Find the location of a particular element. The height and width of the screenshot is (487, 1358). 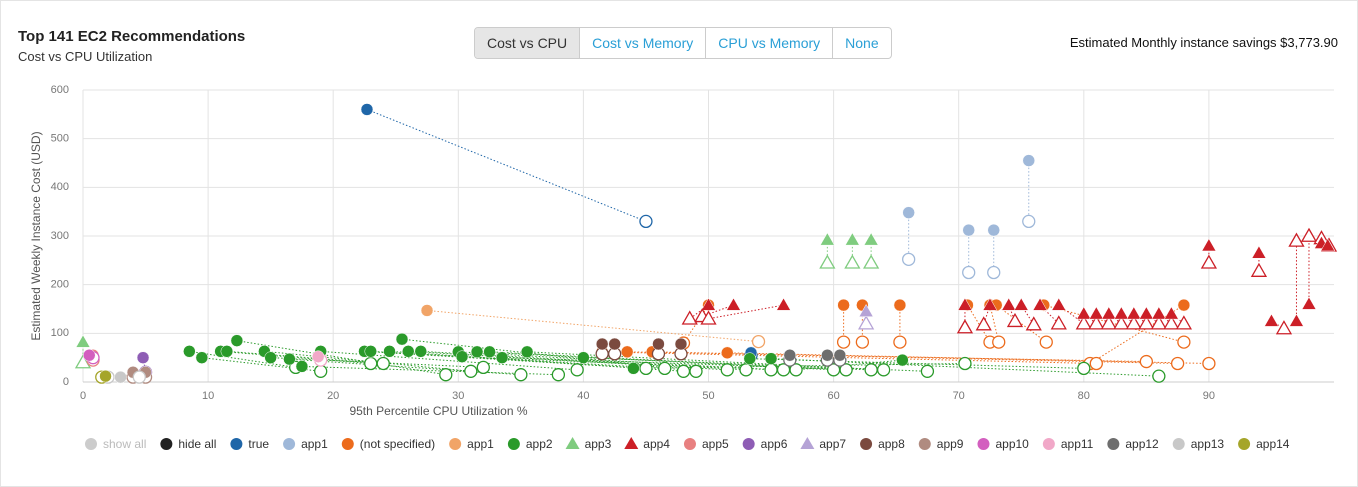

tab: Cost vs Memory is located at coordinates (642, 43).